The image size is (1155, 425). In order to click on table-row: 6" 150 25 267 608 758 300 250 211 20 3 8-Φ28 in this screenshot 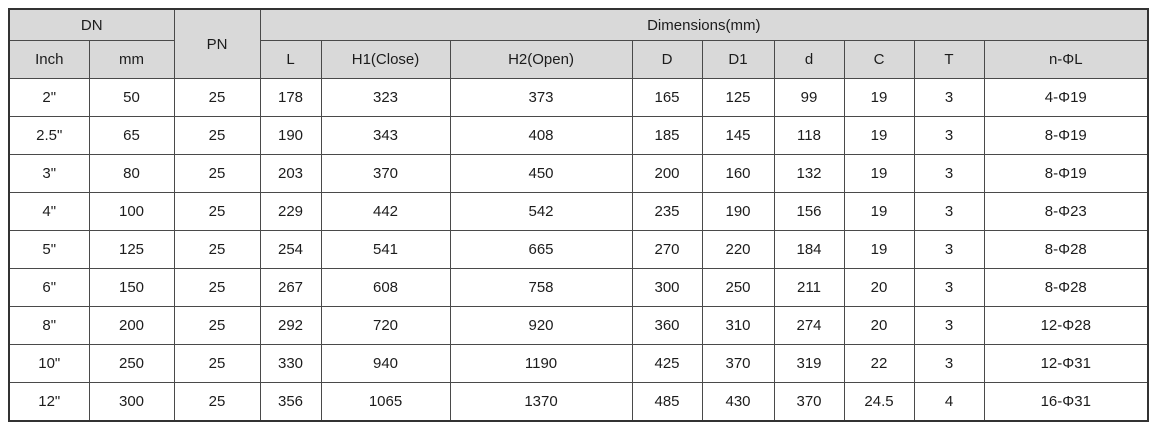, I will do `click(578, 287)`.